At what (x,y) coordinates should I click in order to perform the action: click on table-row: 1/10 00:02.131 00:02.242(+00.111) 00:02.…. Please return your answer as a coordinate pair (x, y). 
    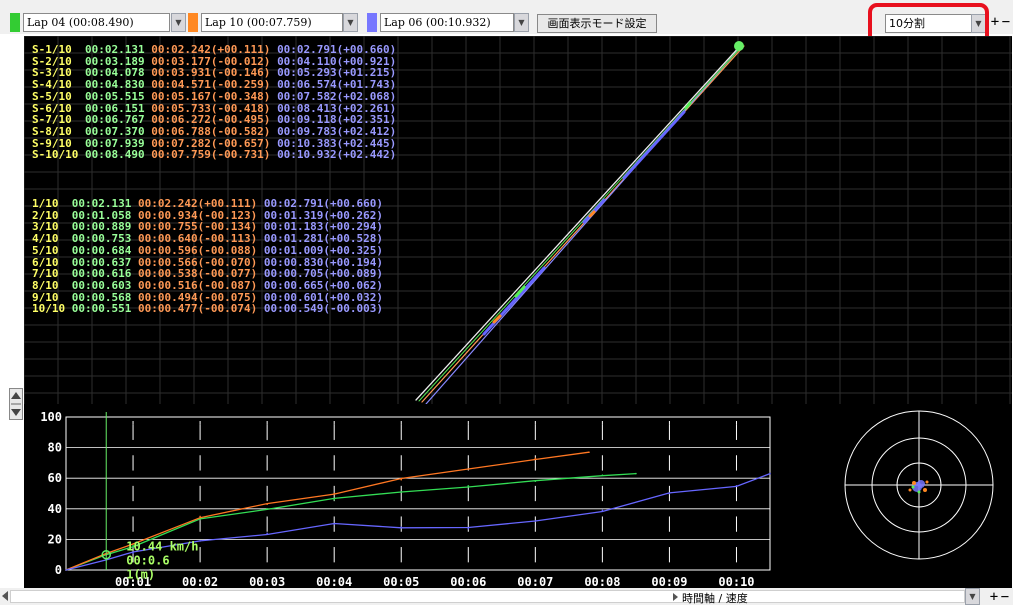
    Looking at the image, I should click on (207, 204).